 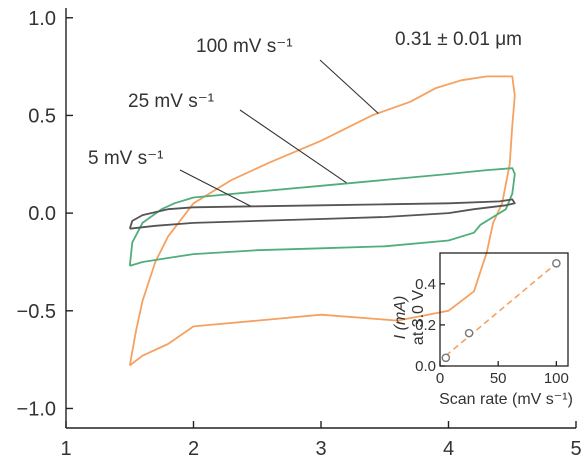 What do you see at coordinates (36, 409) in the screenshot?
I see `y-tick-label: −1.0` at bounding box center [36, 409].